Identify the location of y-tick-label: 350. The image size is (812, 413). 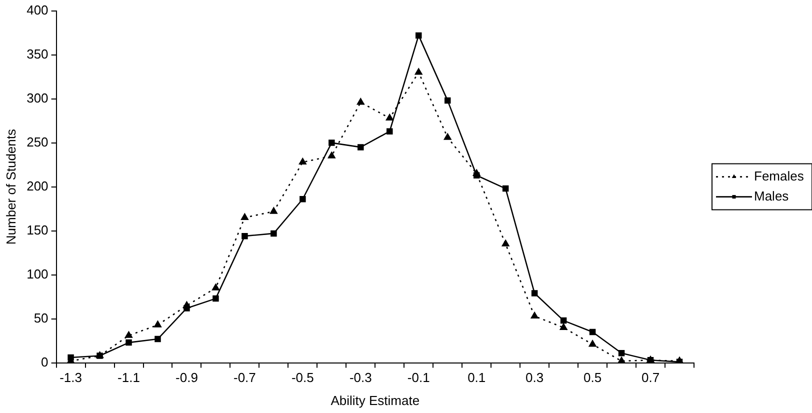
(37, 54).